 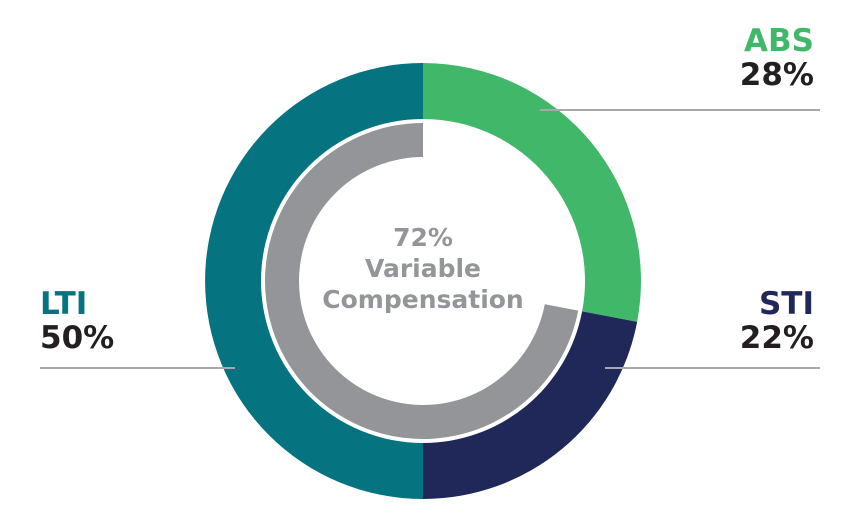 What do you see at coordinates (530, 405) in the screenshot?
I see `slice-sti` at bounding box center [530, 405].